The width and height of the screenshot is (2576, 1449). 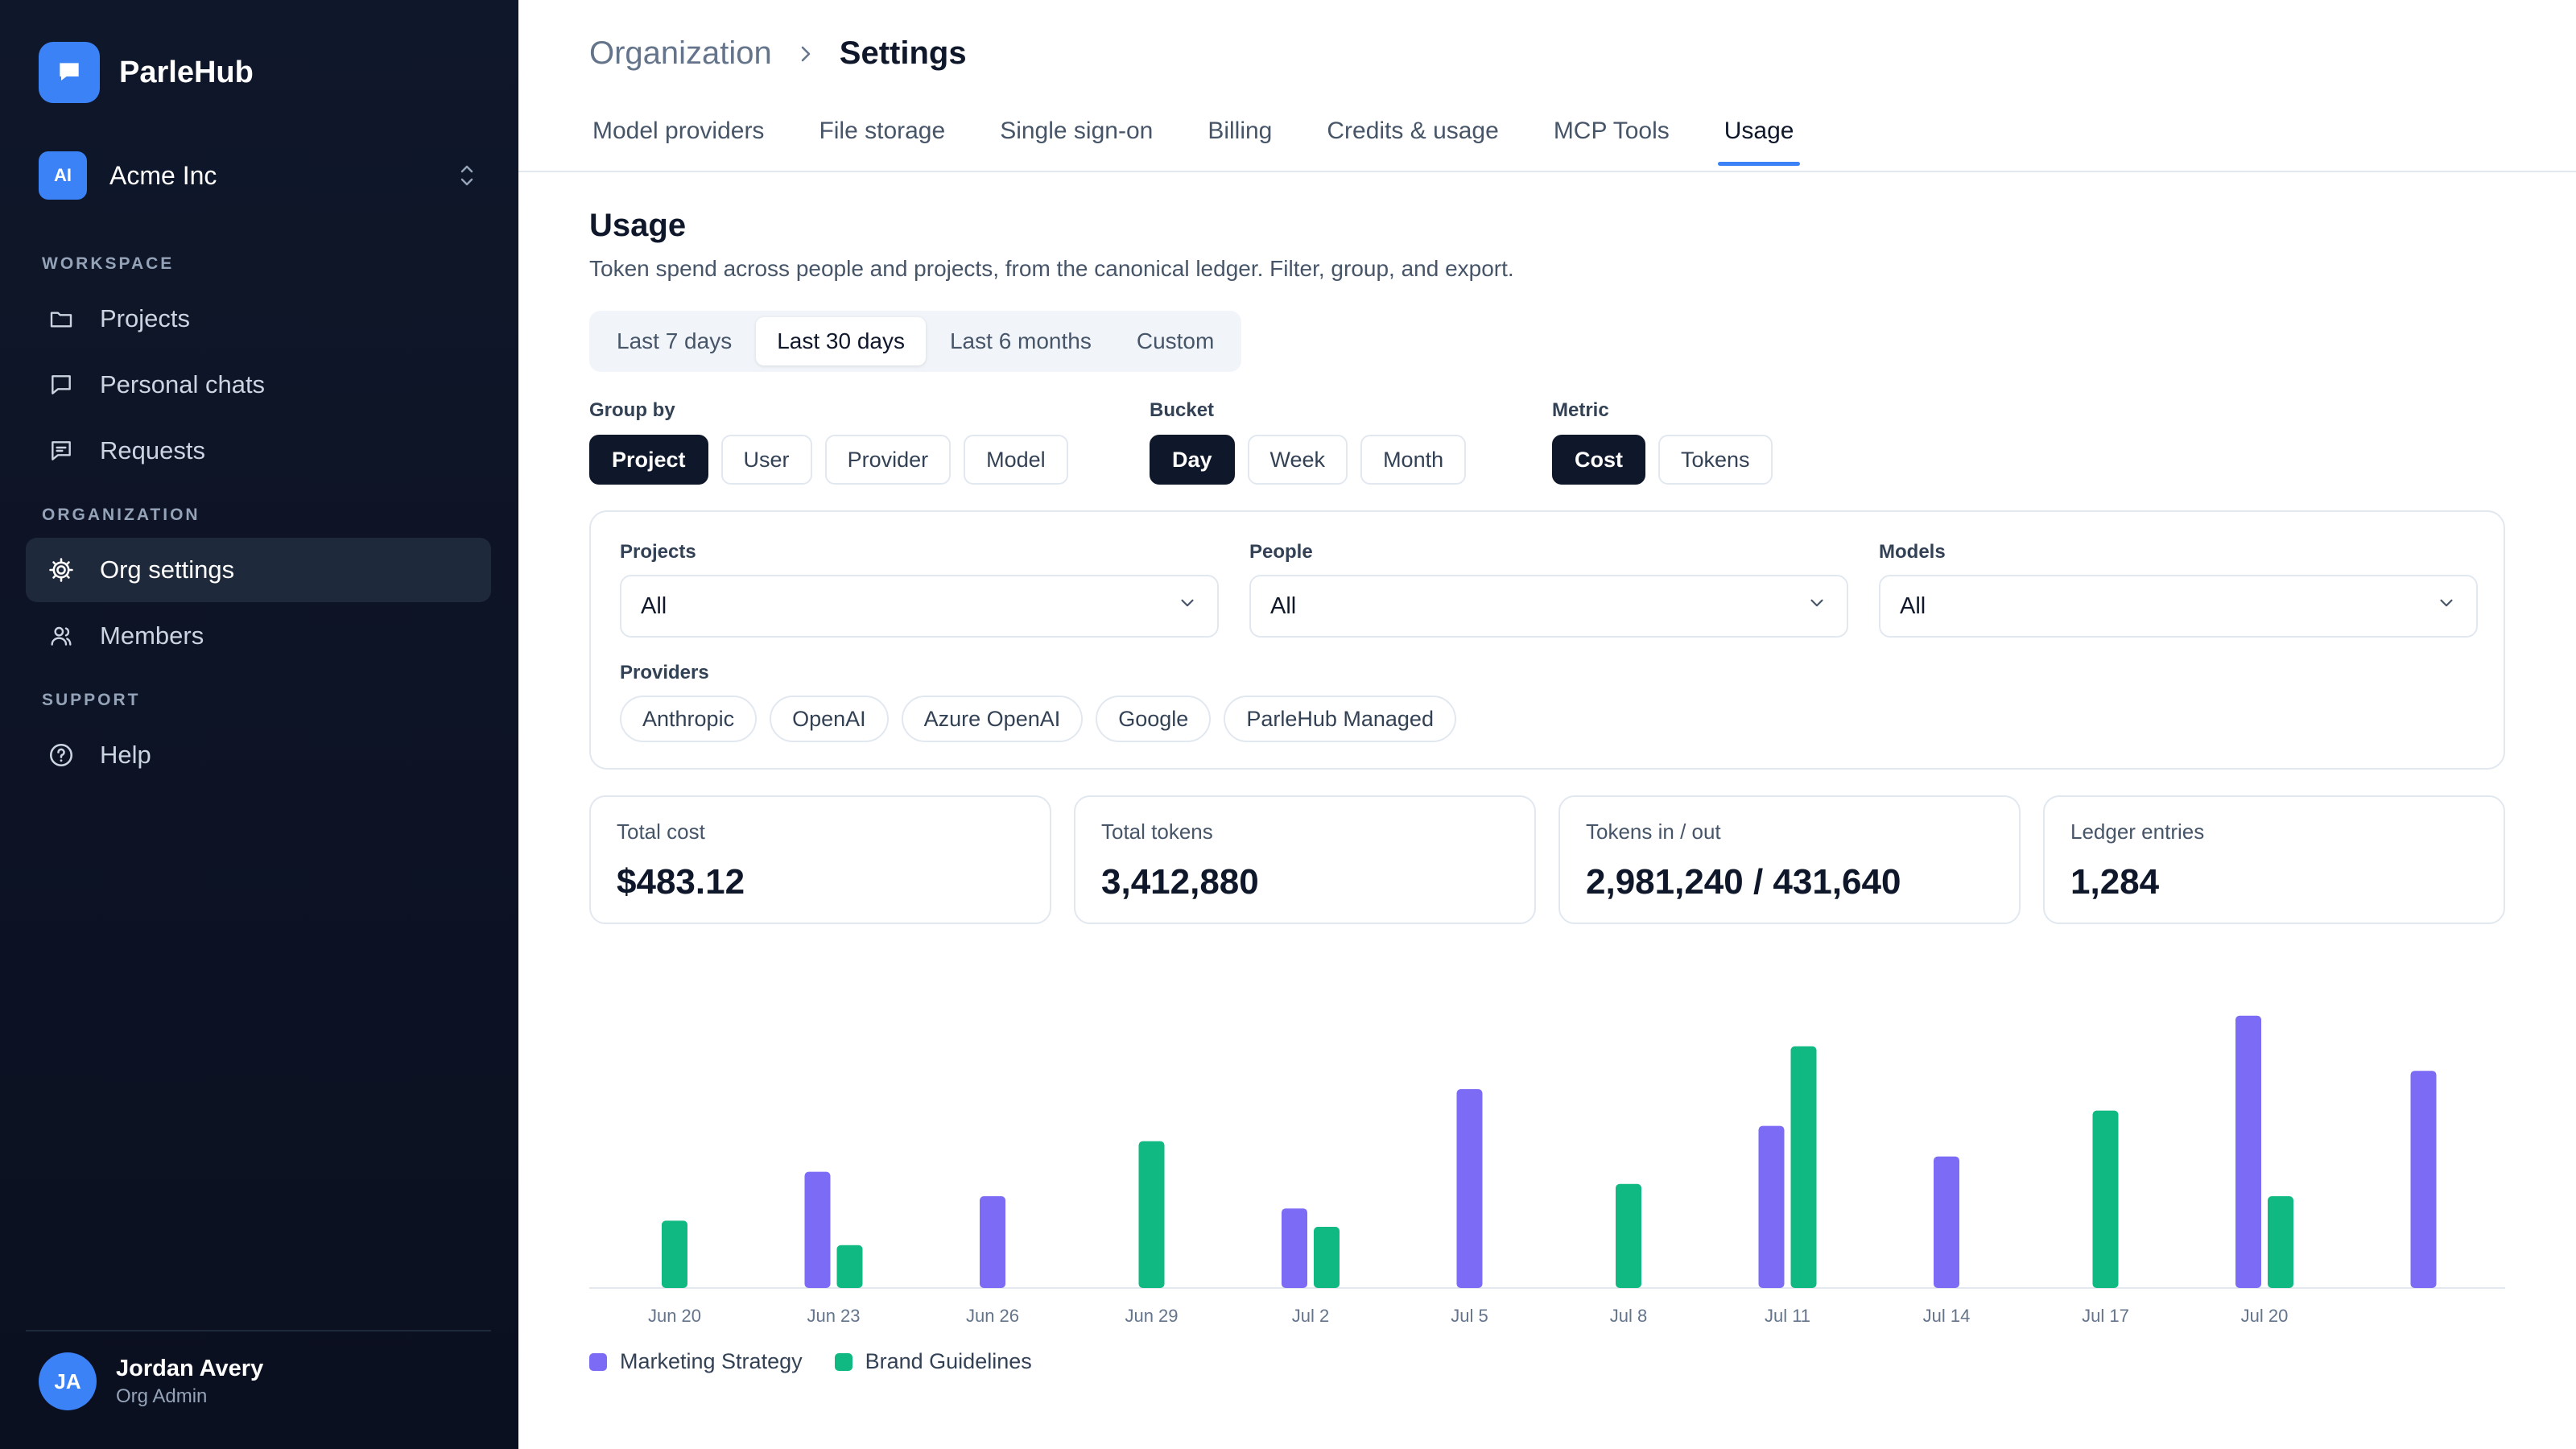 I want to click on tab-billing: Billing, so click(x=1240, y=131).